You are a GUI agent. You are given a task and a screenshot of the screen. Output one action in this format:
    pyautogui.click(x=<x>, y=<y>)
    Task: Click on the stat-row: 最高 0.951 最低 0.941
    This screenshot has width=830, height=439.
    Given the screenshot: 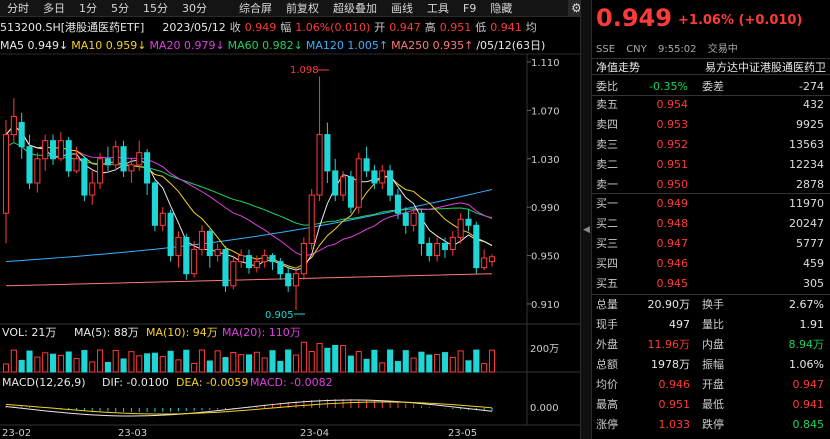 What is the action you would take?
    pyautogui.click(x=711, y=404)
    